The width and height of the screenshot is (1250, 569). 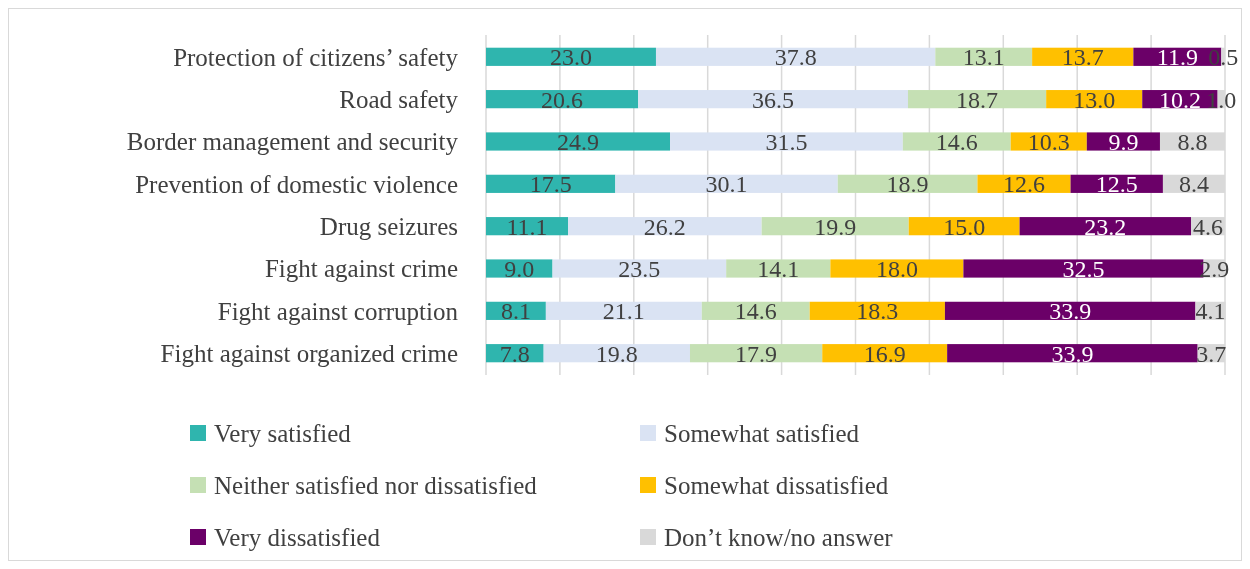 I want to click on data-label: 23.5, so click(x=639, y=268).